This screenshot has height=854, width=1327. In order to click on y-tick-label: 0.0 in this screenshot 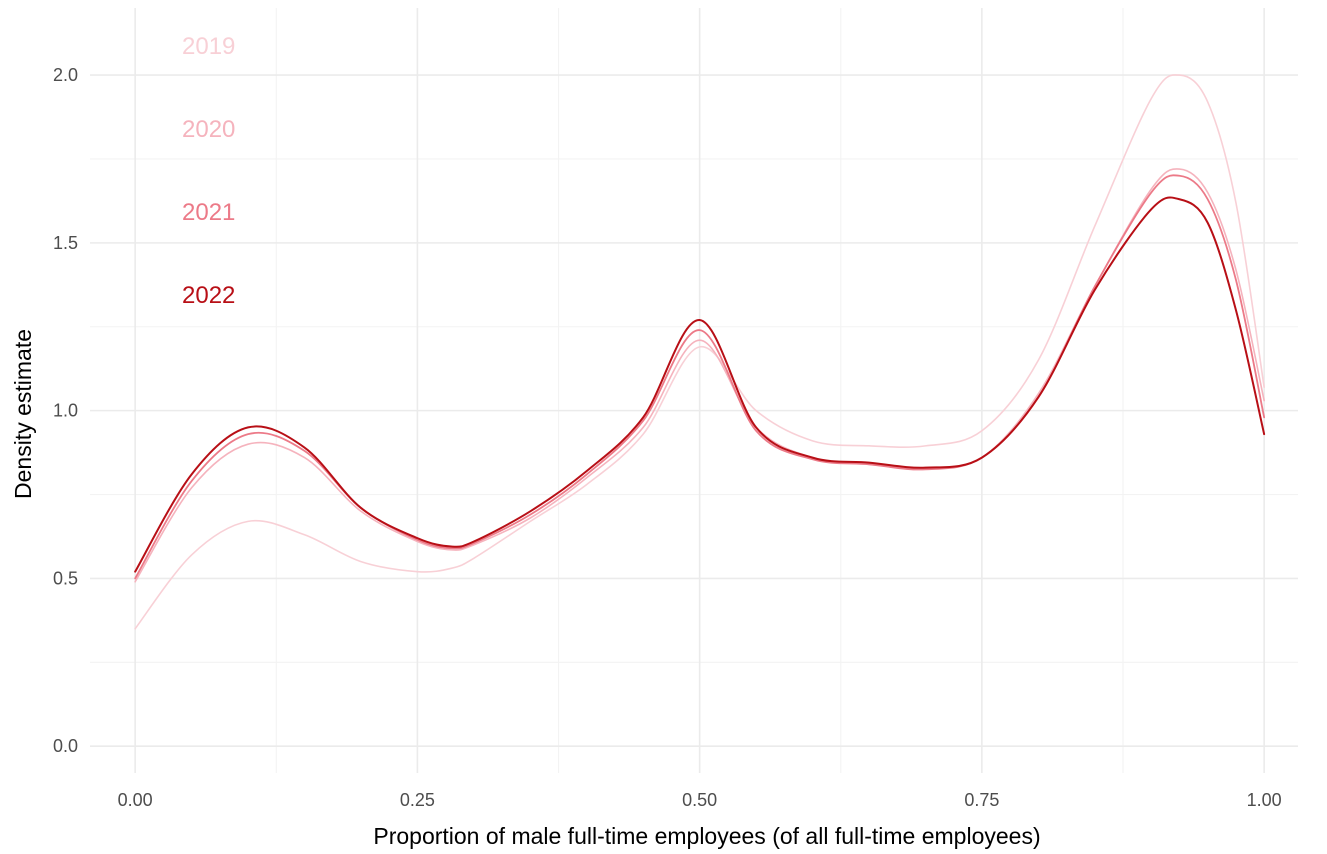, I will do `click(65, 746)`.